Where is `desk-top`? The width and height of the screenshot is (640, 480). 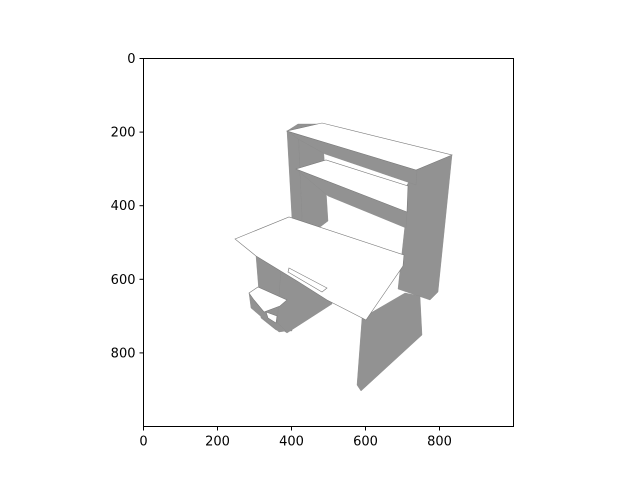 desk-top is located at coordinates (319, 268).